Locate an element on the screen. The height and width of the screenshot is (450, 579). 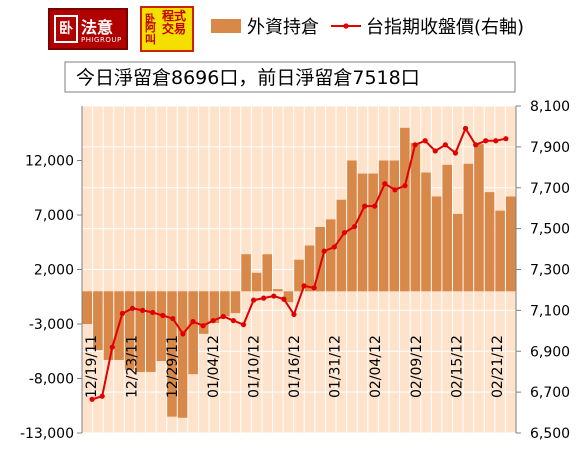
program-trading-logo-side: 阿叫 is located at coordinates (150, 33).